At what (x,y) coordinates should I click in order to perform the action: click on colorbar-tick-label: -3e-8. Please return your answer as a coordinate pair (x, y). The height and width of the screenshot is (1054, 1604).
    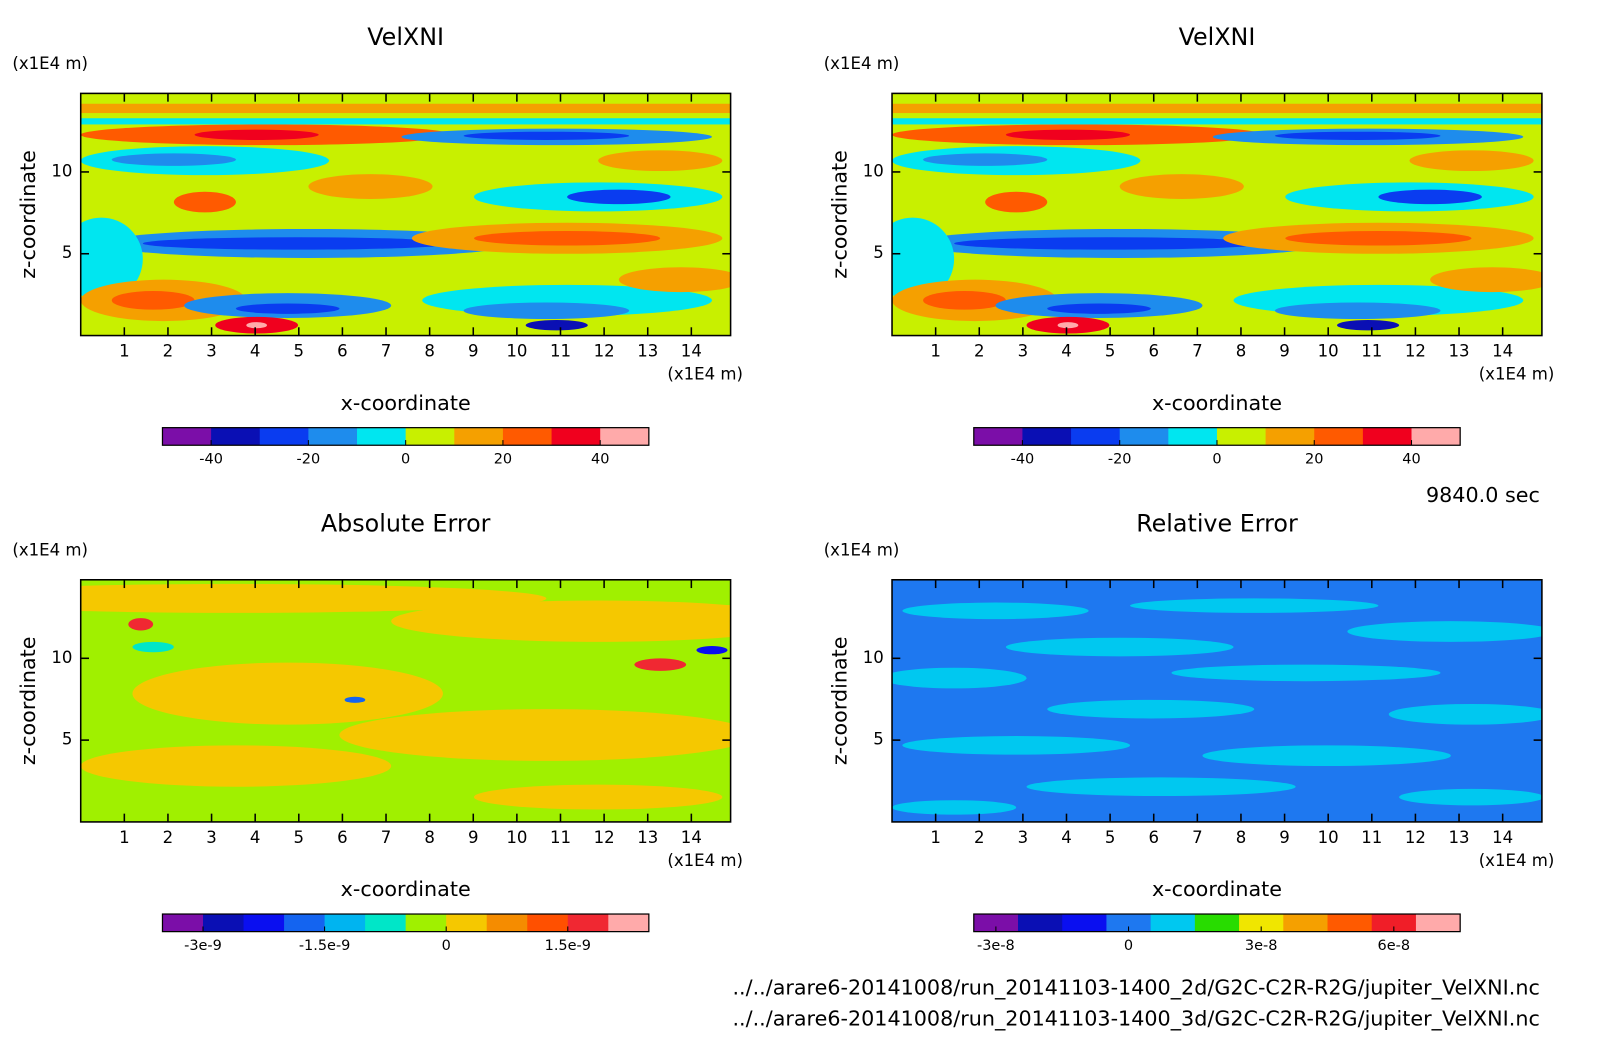
    Looking at the image, I should click on (996, 946).